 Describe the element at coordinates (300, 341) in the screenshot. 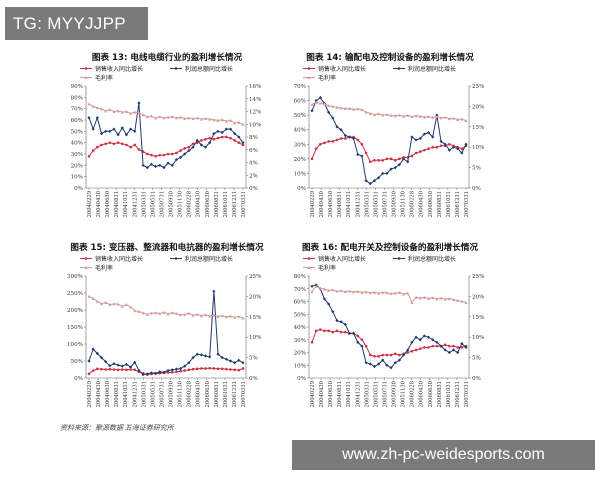

I see `left-tick-label: 30%` at that location.